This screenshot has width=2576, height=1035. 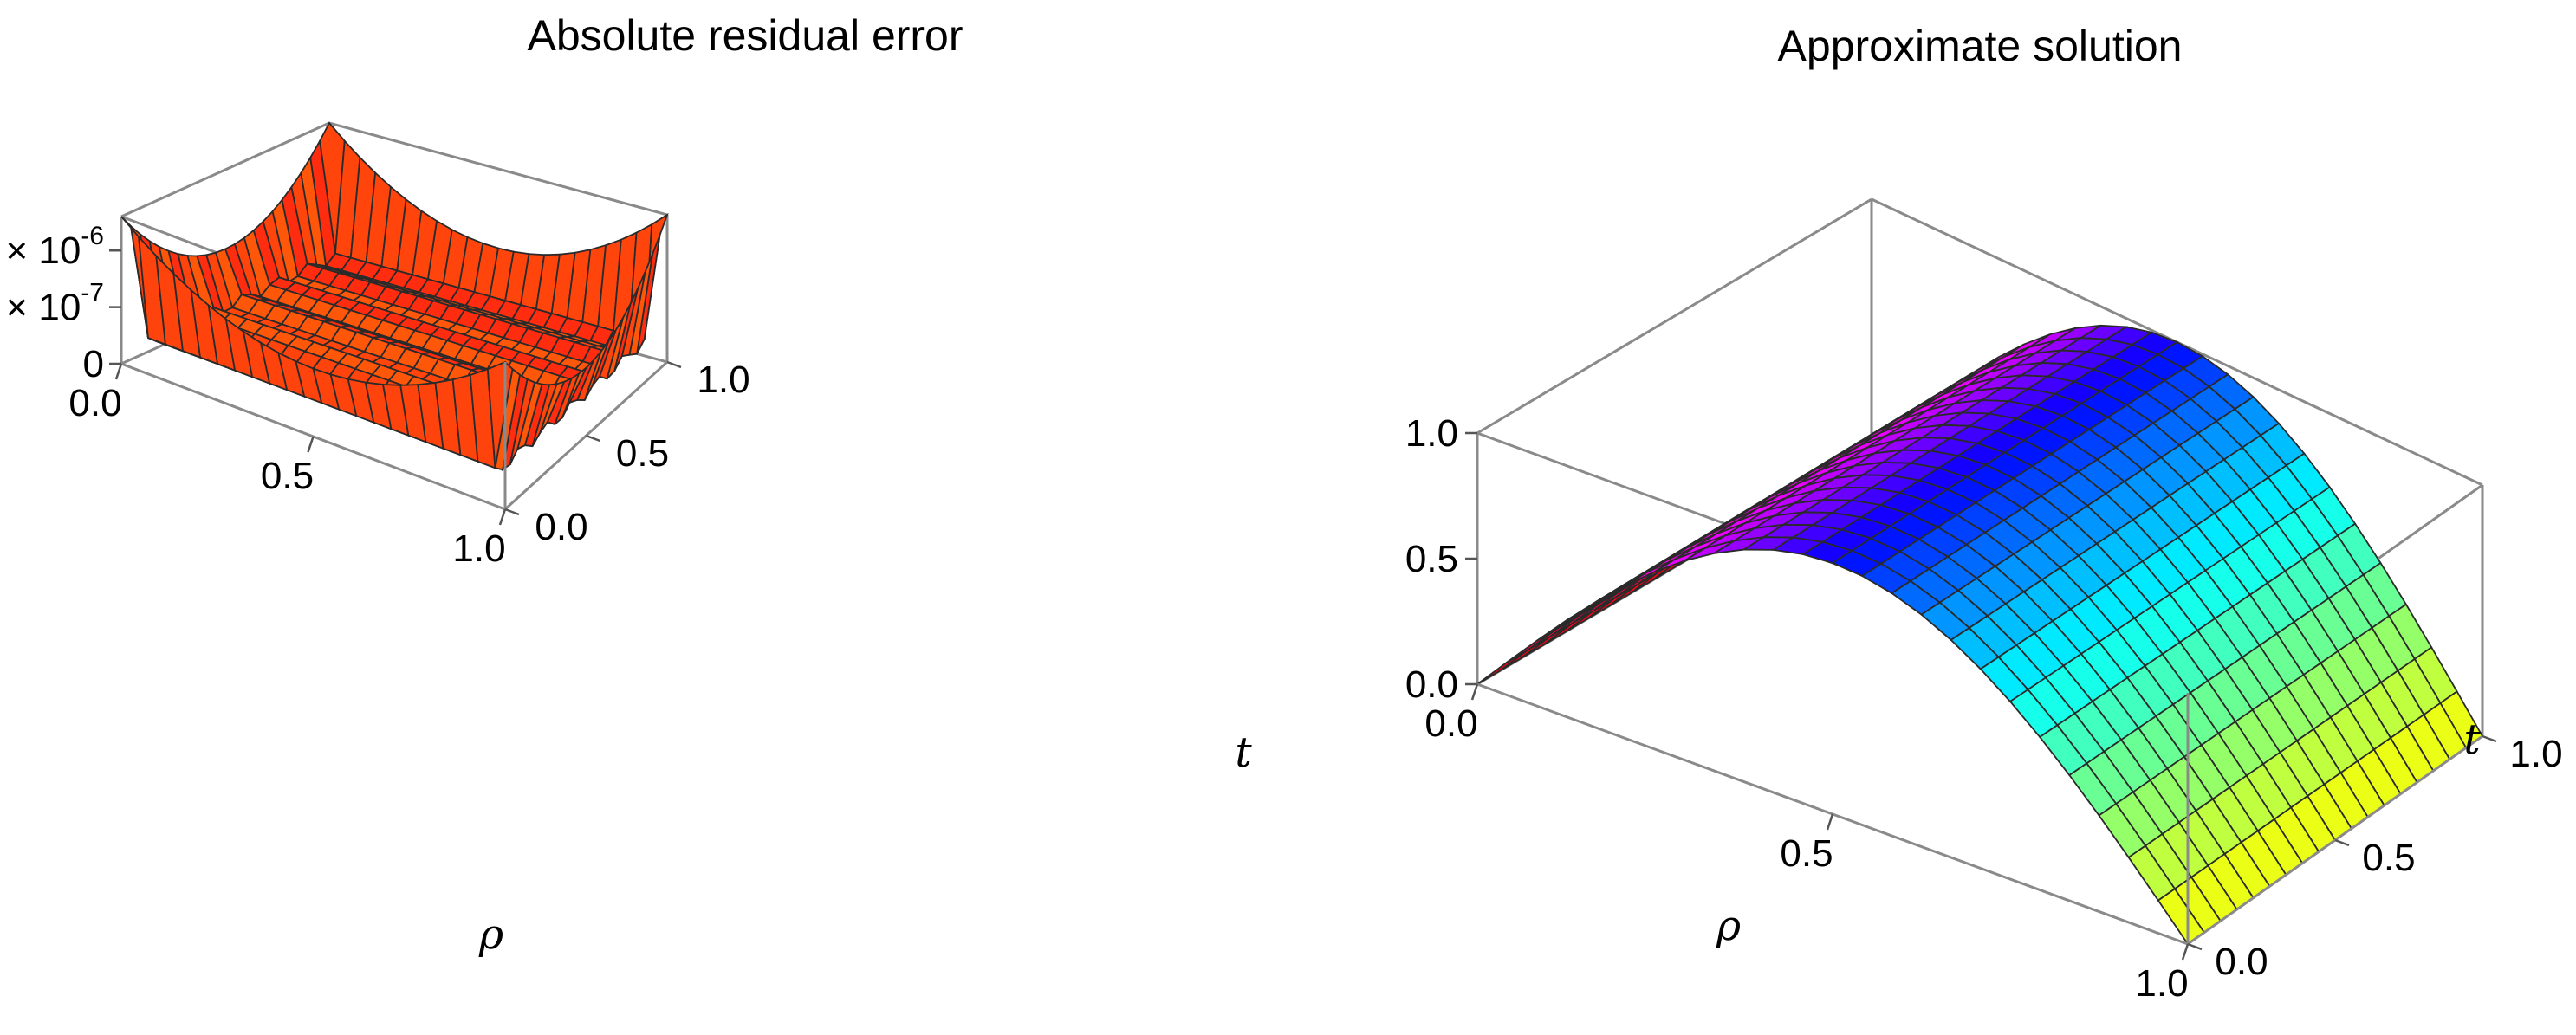 What do you see at coordinates (93, 293) in the screenshot?
I see `z-tick-exponent: -7` at bounding box center [93, 293].